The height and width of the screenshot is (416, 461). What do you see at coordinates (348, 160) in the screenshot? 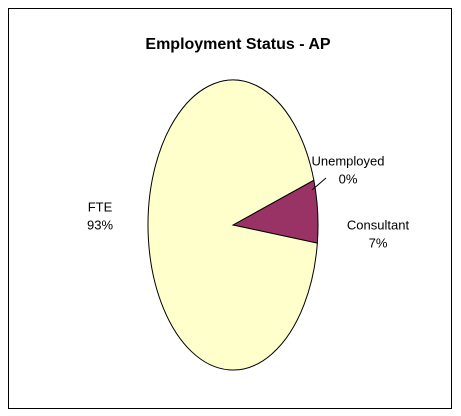
I see `slice-label-name: Unemployed` at bounding box center [348, 160].